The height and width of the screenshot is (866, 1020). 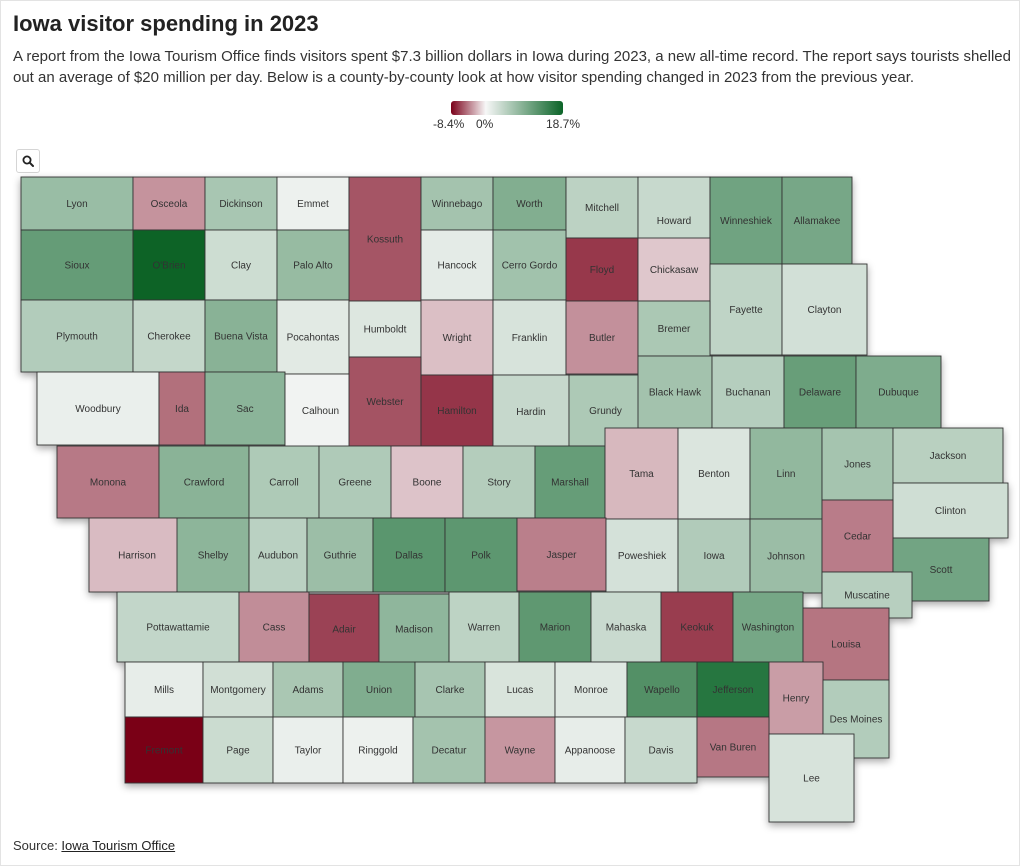 I want to click on county-pottawattamie: Pottawattamie, so click(x=178, y=627).